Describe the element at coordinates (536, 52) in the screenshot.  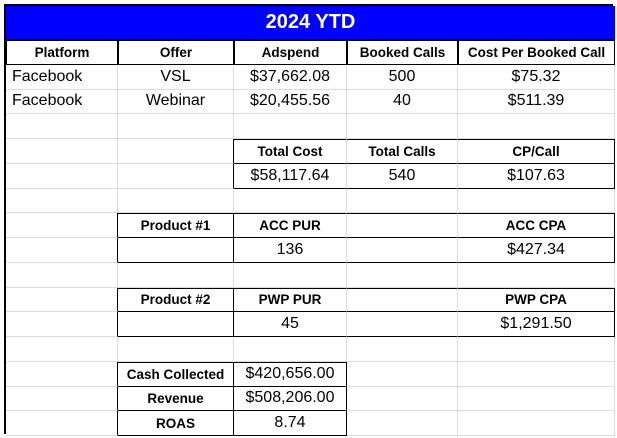
I see `header-cost-per-booked-call: Cost Per Booked Call` at that location.